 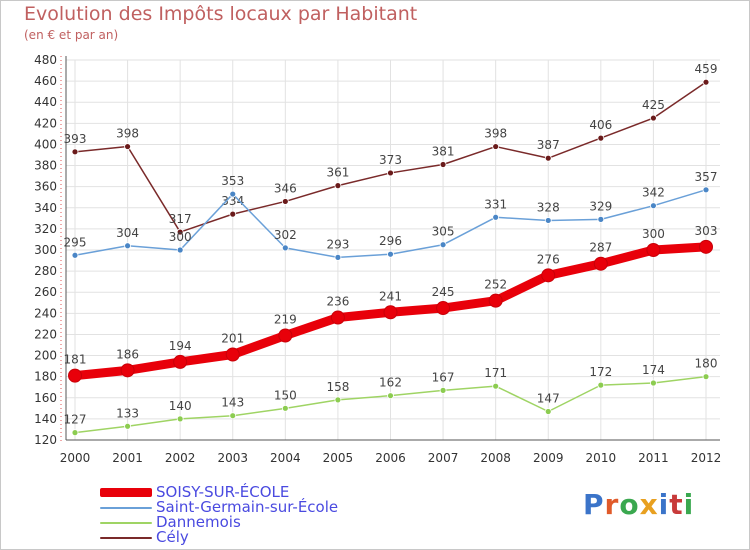 What do you see at coordinates (45, 144) in the screenshot?
I see `y-tick-label: 400` at bounding box center [45, 144].